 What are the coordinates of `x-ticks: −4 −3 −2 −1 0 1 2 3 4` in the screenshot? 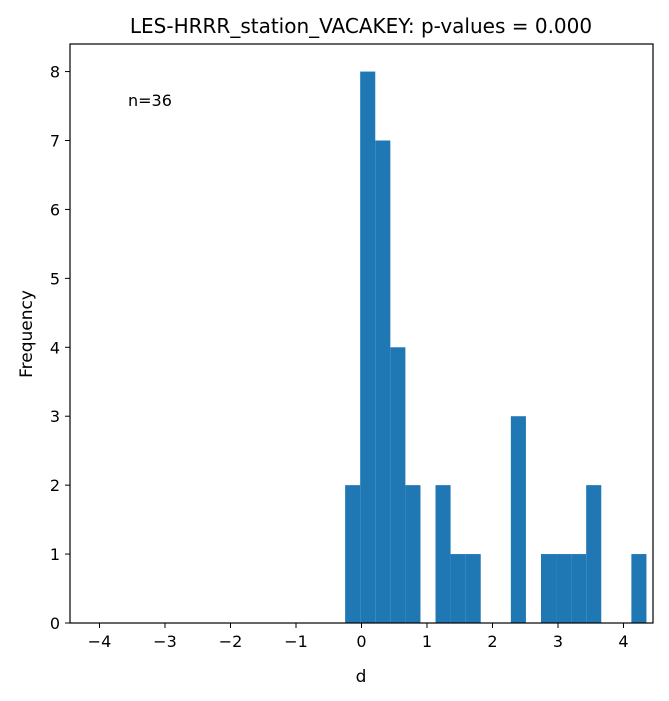 It's located at (358, 637).